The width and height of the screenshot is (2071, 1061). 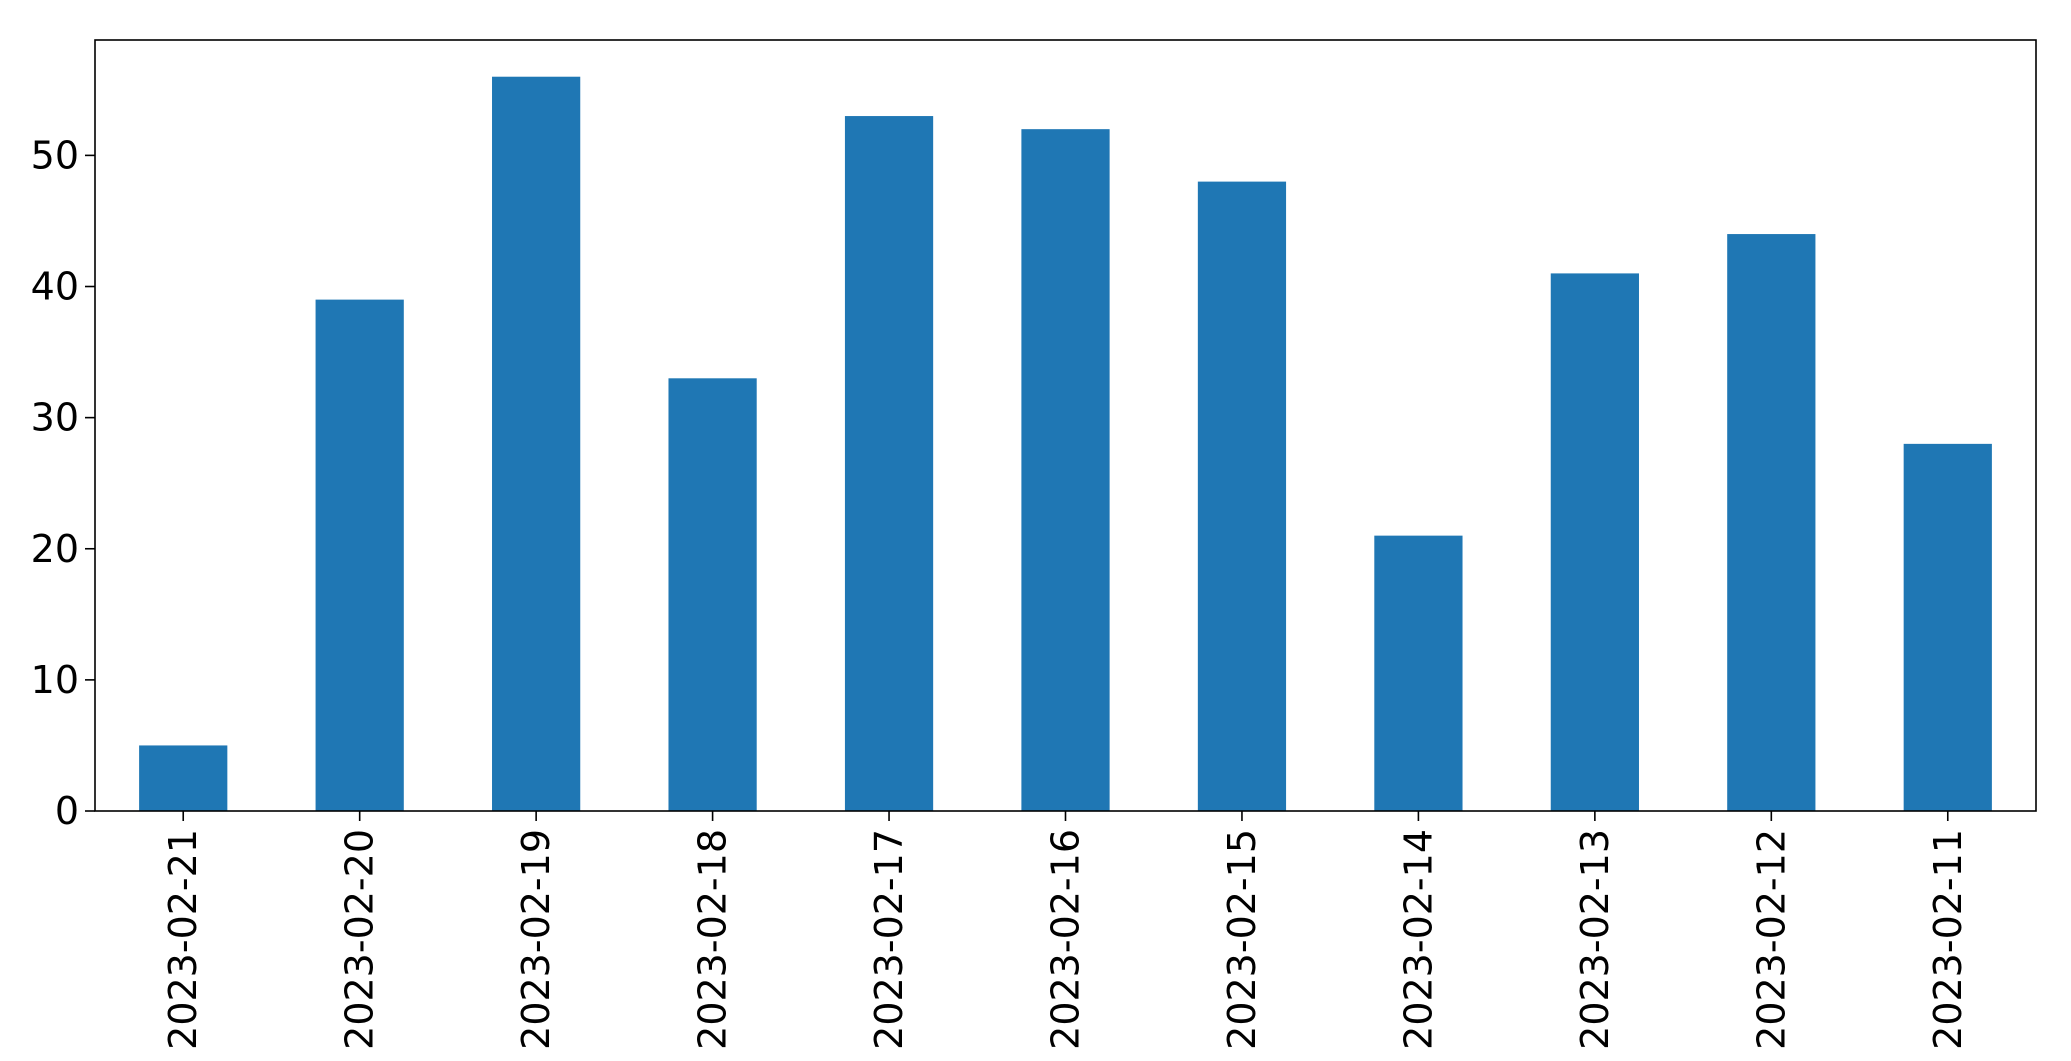 I want to click on y-tick-label: 10, so click(x=55, y=680).